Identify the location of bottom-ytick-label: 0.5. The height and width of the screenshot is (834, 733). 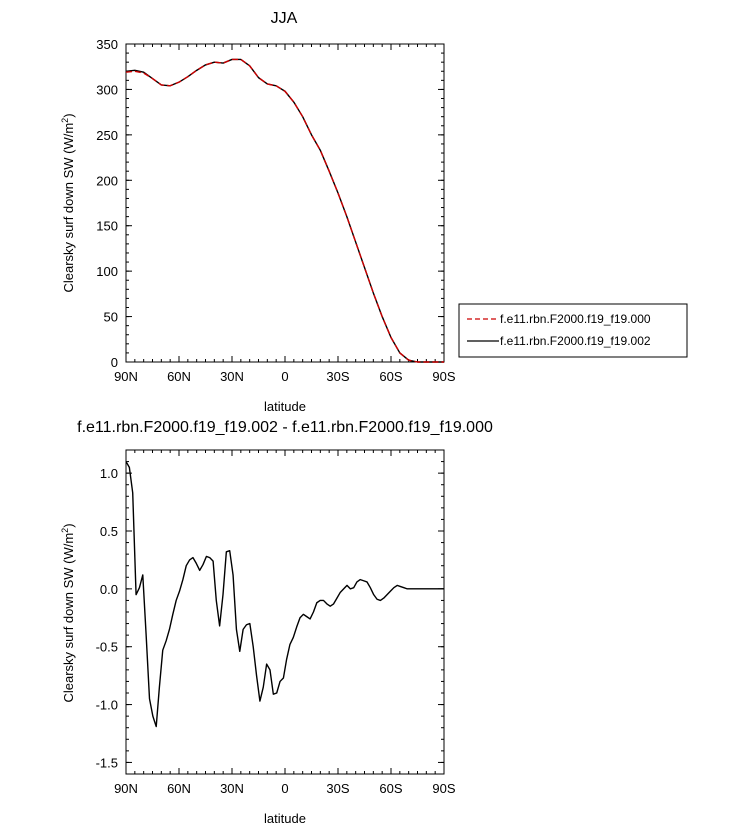
(109, 531).